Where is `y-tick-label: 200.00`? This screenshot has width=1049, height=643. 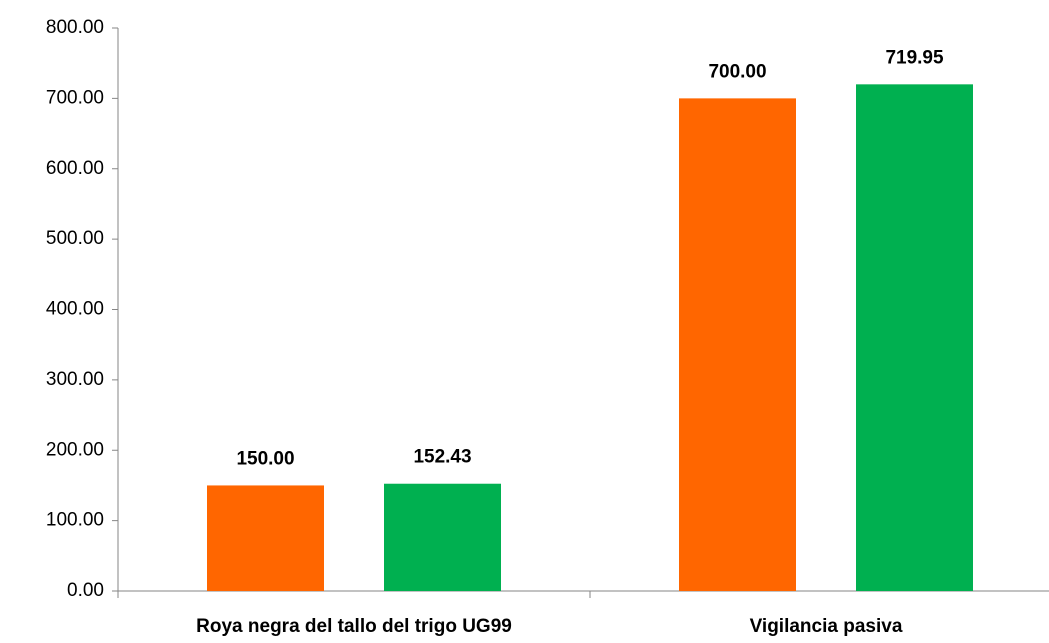 y-tick-label: 200.00 is located at coordinates (75, 449).